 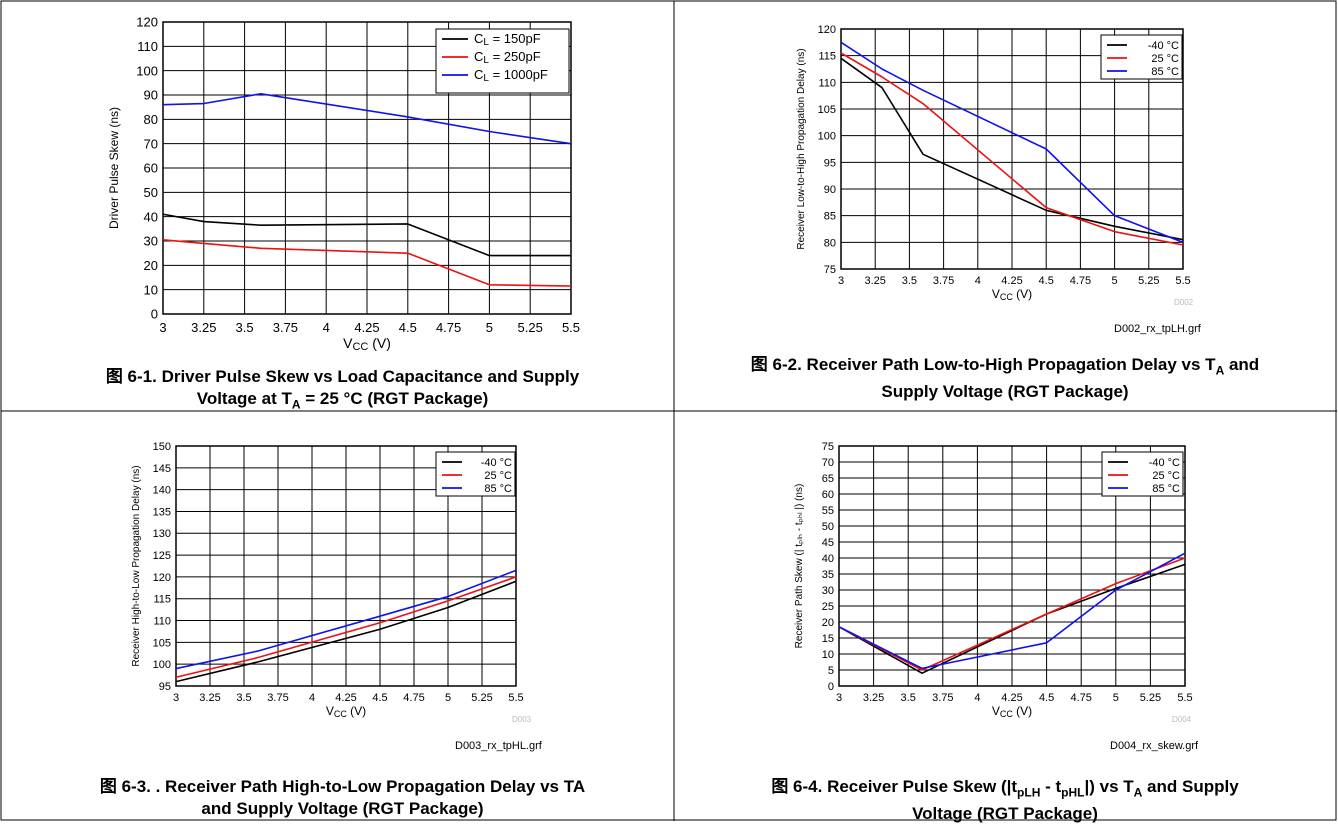 What do you see at coordinates (162, 622) in the screenshot?
I see `y-tick-label: 110` at bounding box center [162, 622].